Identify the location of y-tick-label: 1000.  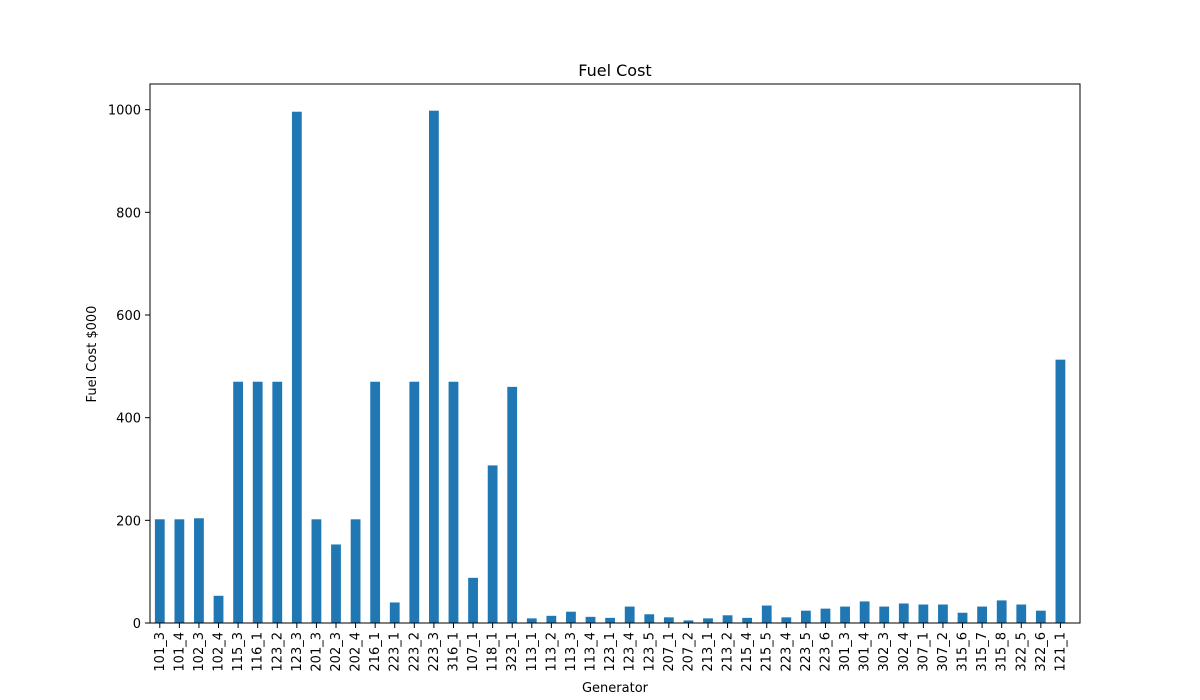
(124, 111).